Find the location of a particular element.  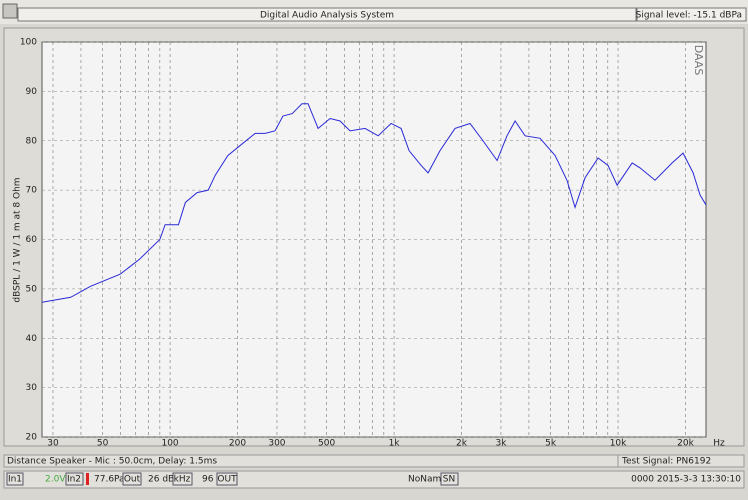

title-box is located at coordinates (327, 14).